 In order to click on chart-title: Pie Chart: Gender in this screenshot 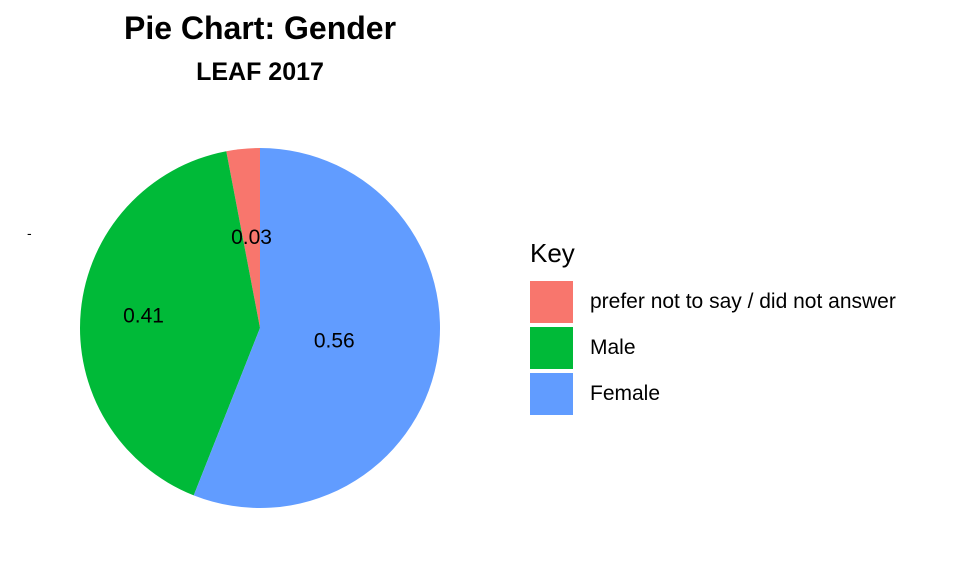, I will do `click(260, 28)`.